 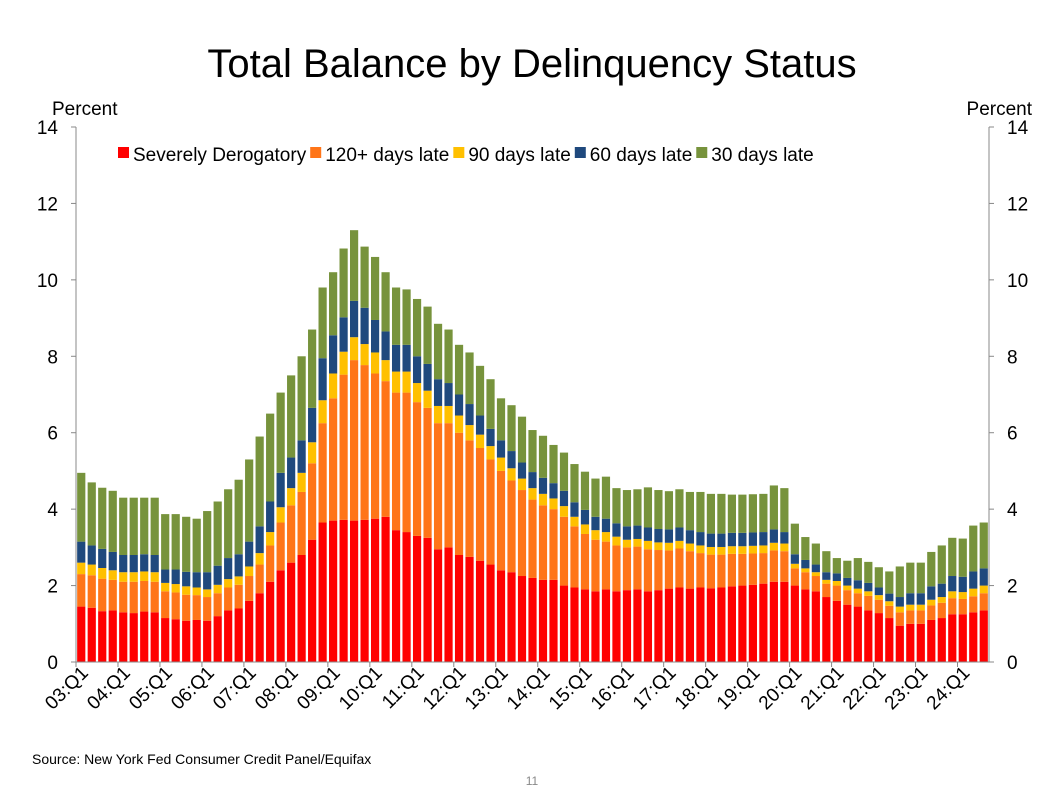 What do you see at coordinates (752, 569) in the screenshot?
I see `bar-segment-19-Q1-s1` at bounding box center [752, 569].